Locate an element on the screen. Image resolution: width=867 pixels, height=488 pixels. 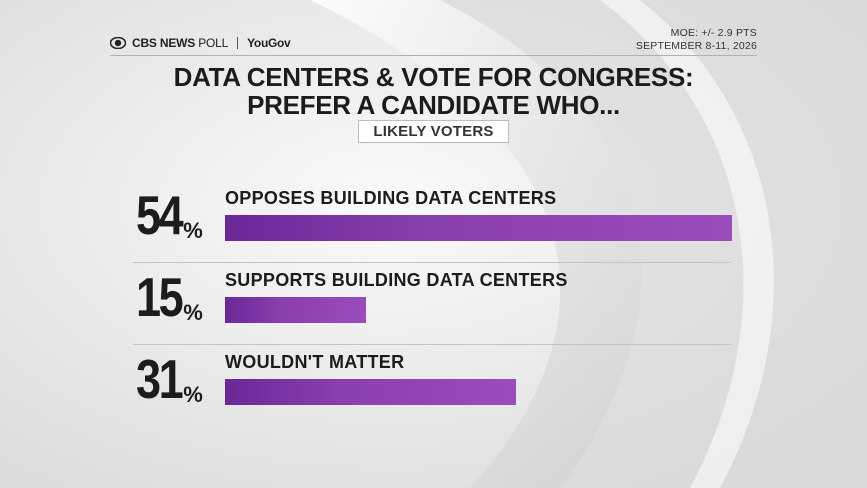
brand-header: CBS NEWS POLL YouGov is located at coordinates (200, 43).